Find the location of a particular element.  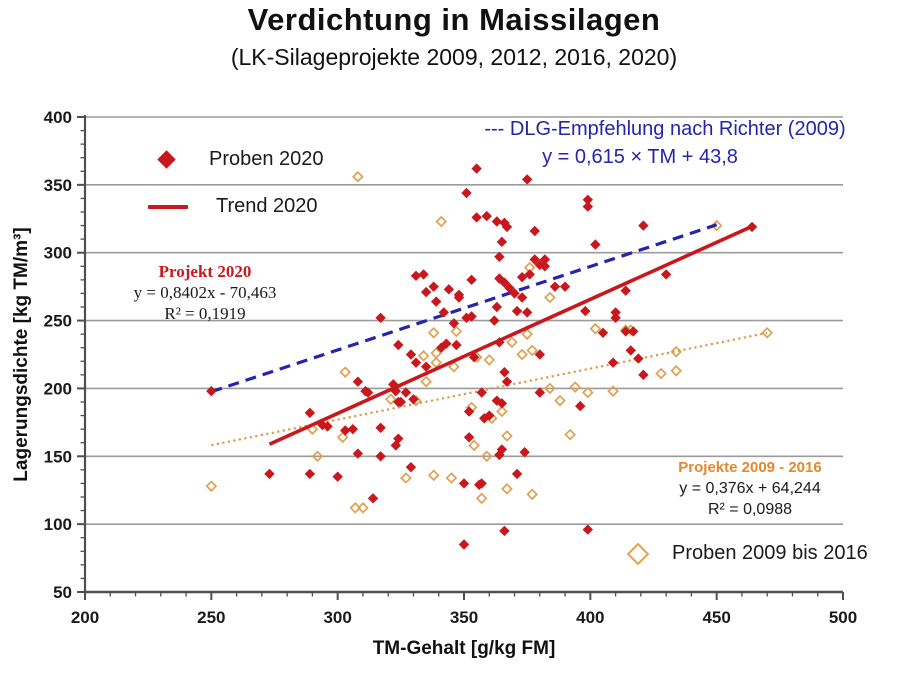

legend-proben-2020: Proben 2020 is located at coordinates (237, 159).